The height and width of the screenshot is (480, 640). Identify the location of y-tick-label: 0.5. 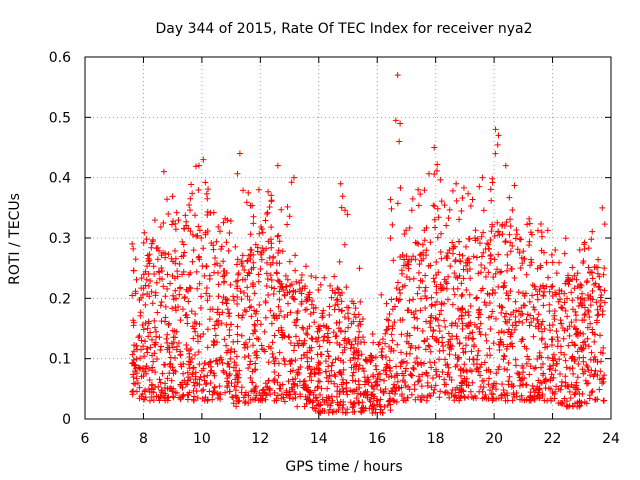
(60, 118).